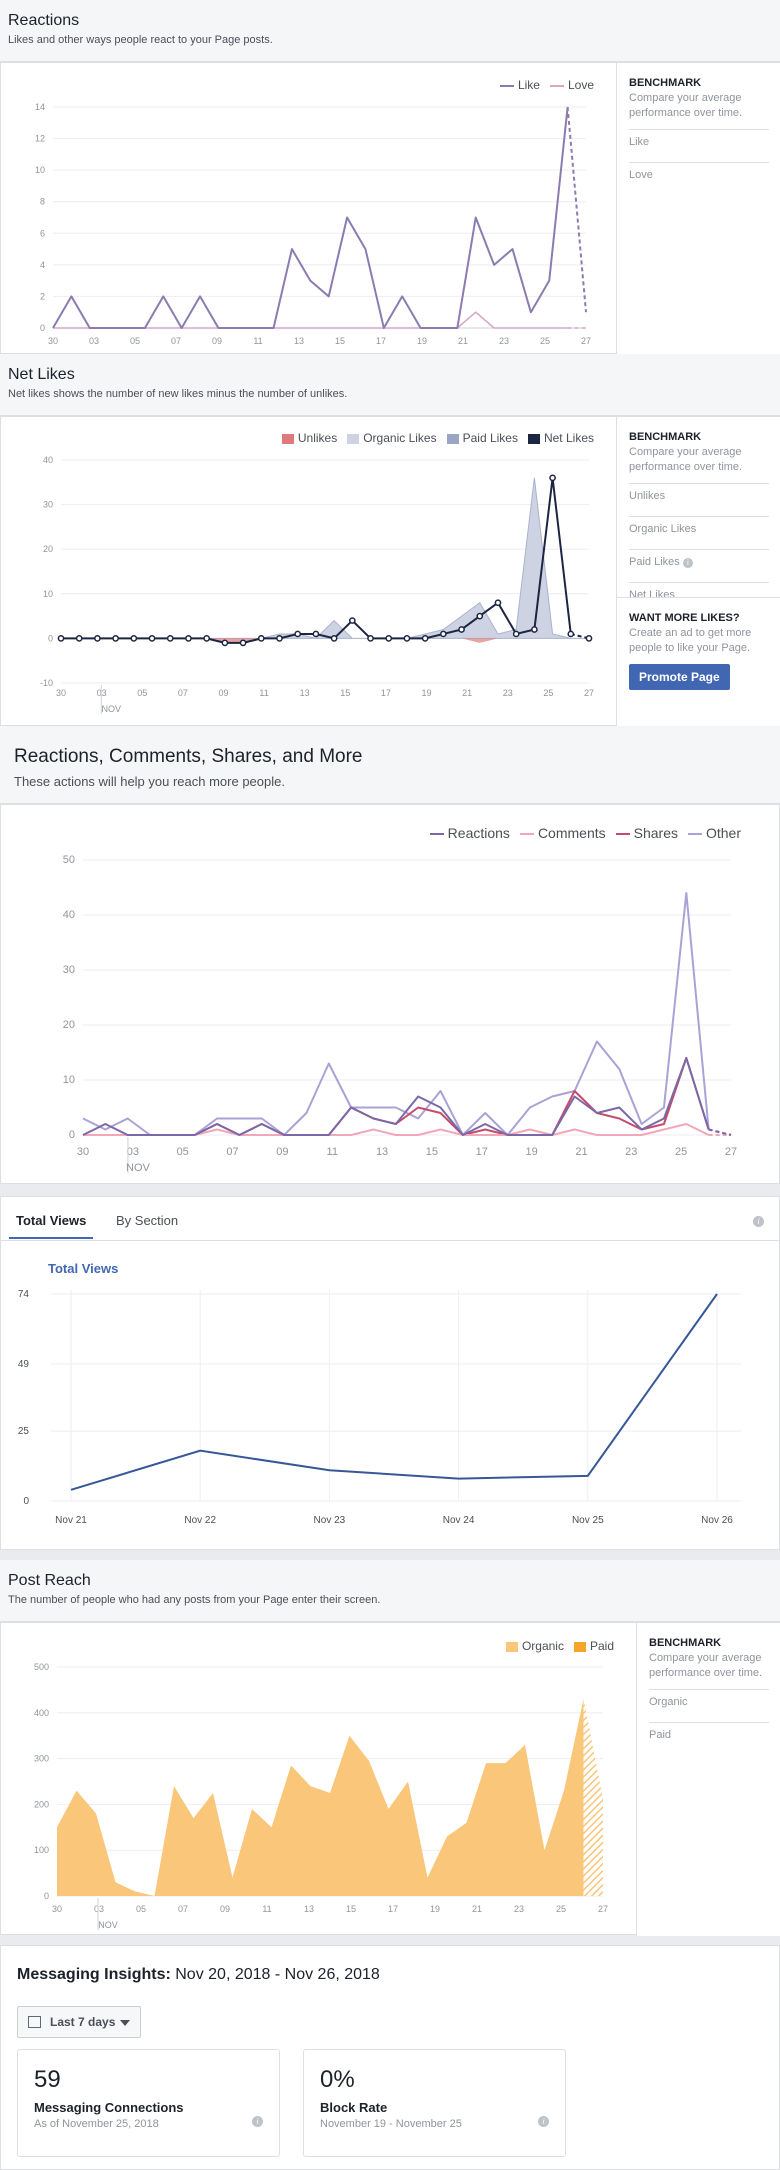 Image resolution: width=780 pixels, height=2170 pixels. What do you see at coordinates (325, 640) in the screenshot?
I see `unlikes-area` at bounding box center [325, 640].